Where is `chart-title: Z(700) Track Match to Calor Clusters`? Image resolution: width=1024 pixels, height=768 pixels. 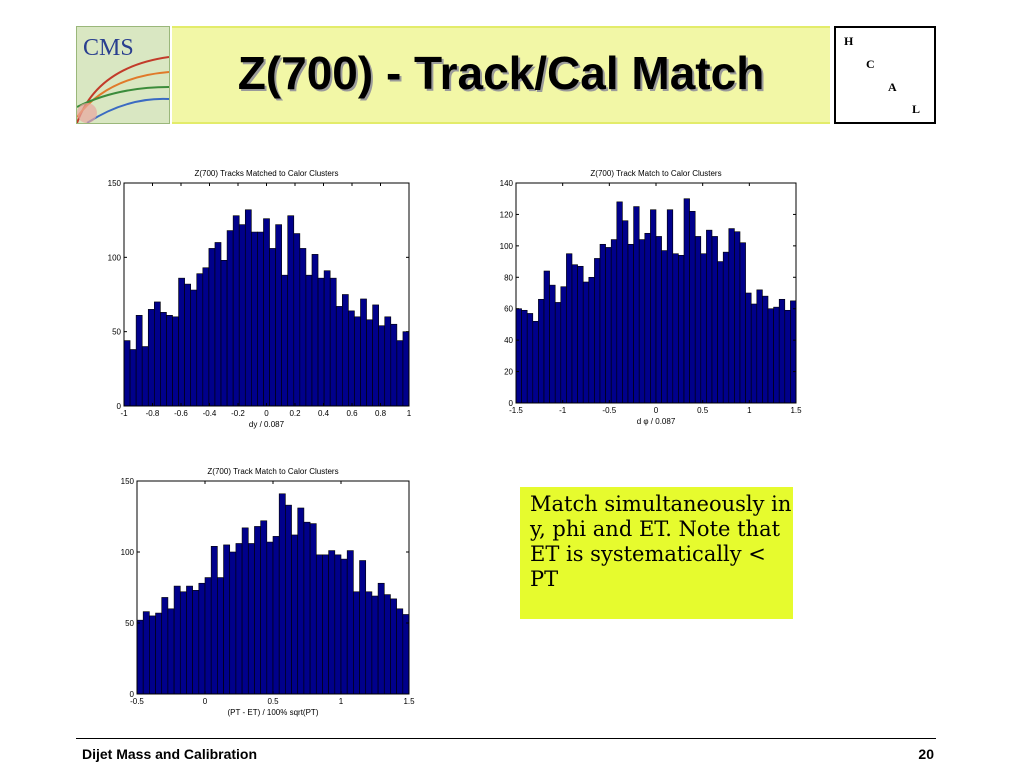
chart-title: Z(700) Track Match to Calor Clusters is located at coordinates (655, 173).